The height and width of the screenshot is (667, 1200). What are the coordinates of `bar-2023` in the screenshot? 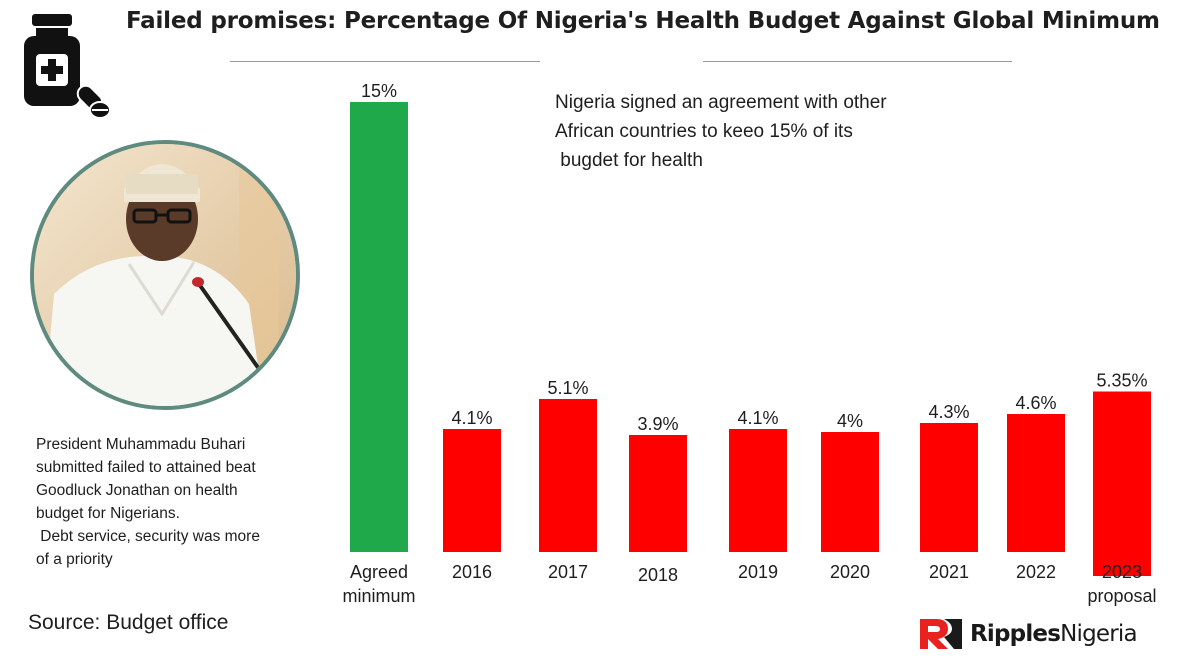 It's located at (1122, 483).